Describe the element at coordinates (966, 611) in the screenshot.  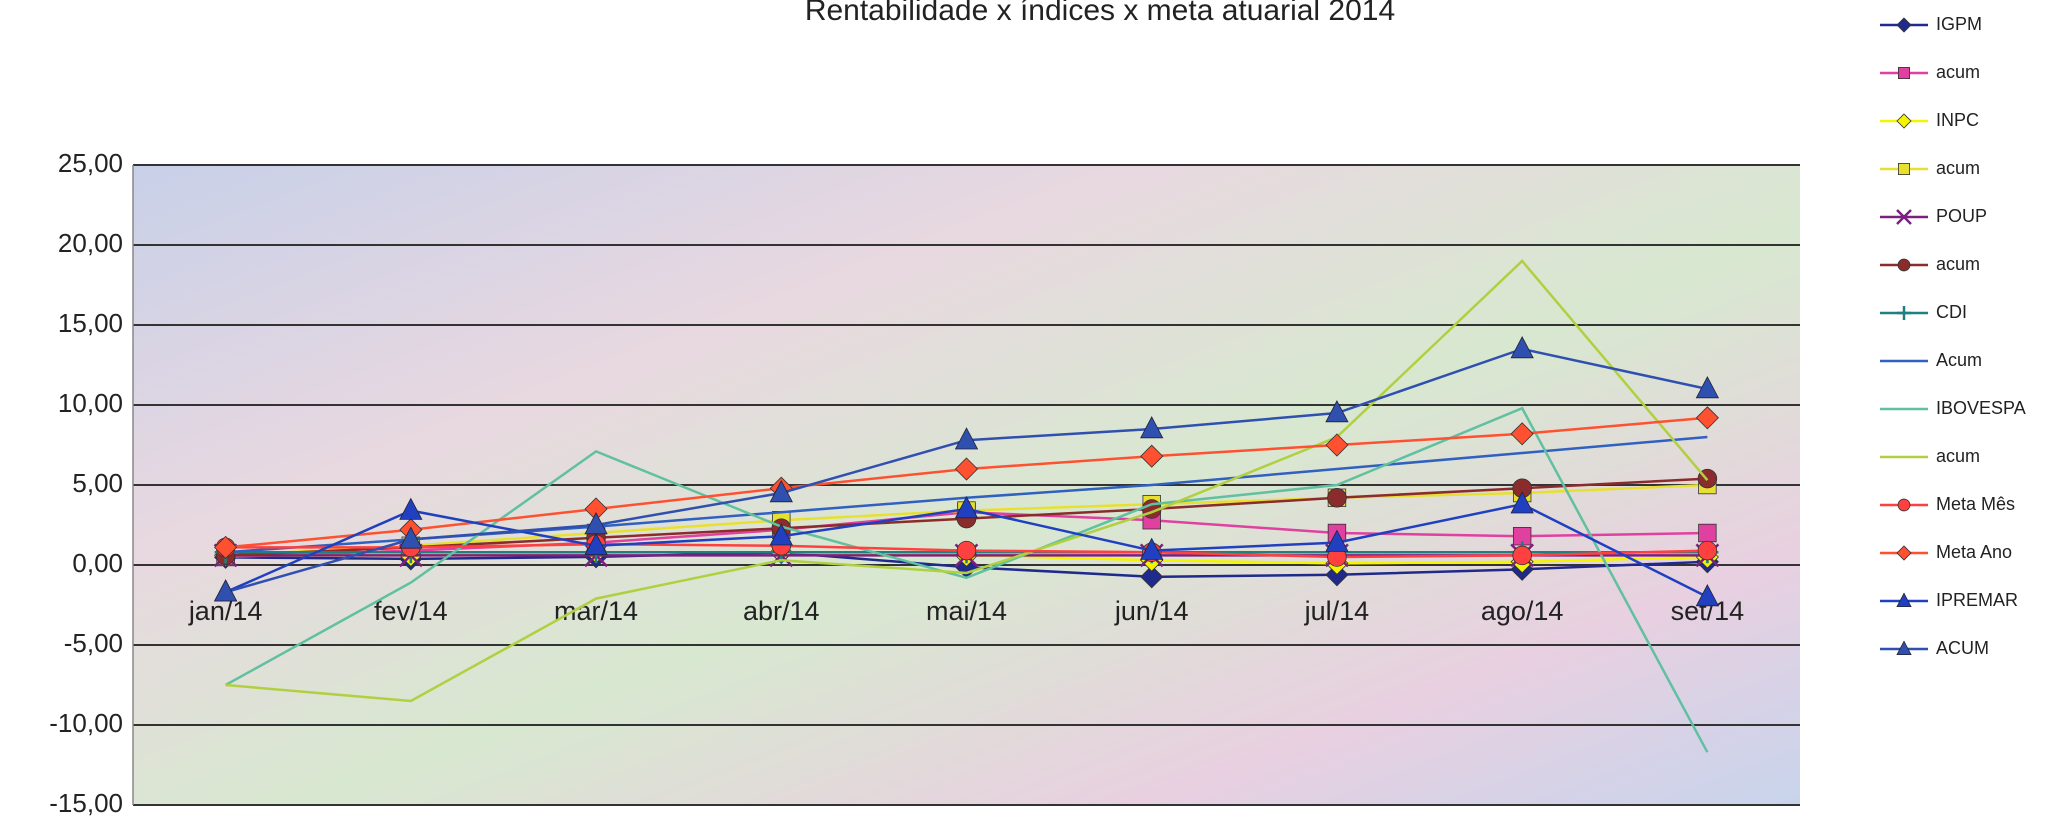
I see `x-tick-label: mai/14` at that location.